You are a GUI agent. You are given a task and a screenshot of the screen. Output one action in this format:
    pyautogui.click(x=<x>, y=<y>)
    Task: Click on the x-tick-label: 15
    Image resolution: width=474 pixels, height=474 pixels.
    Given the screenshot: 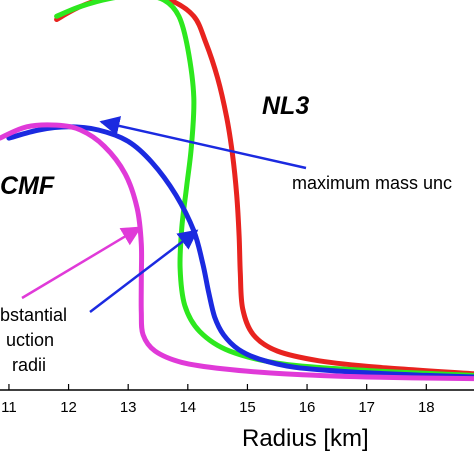 What is the action you would take?
    pyautogui.click(x=247, y=407)
    